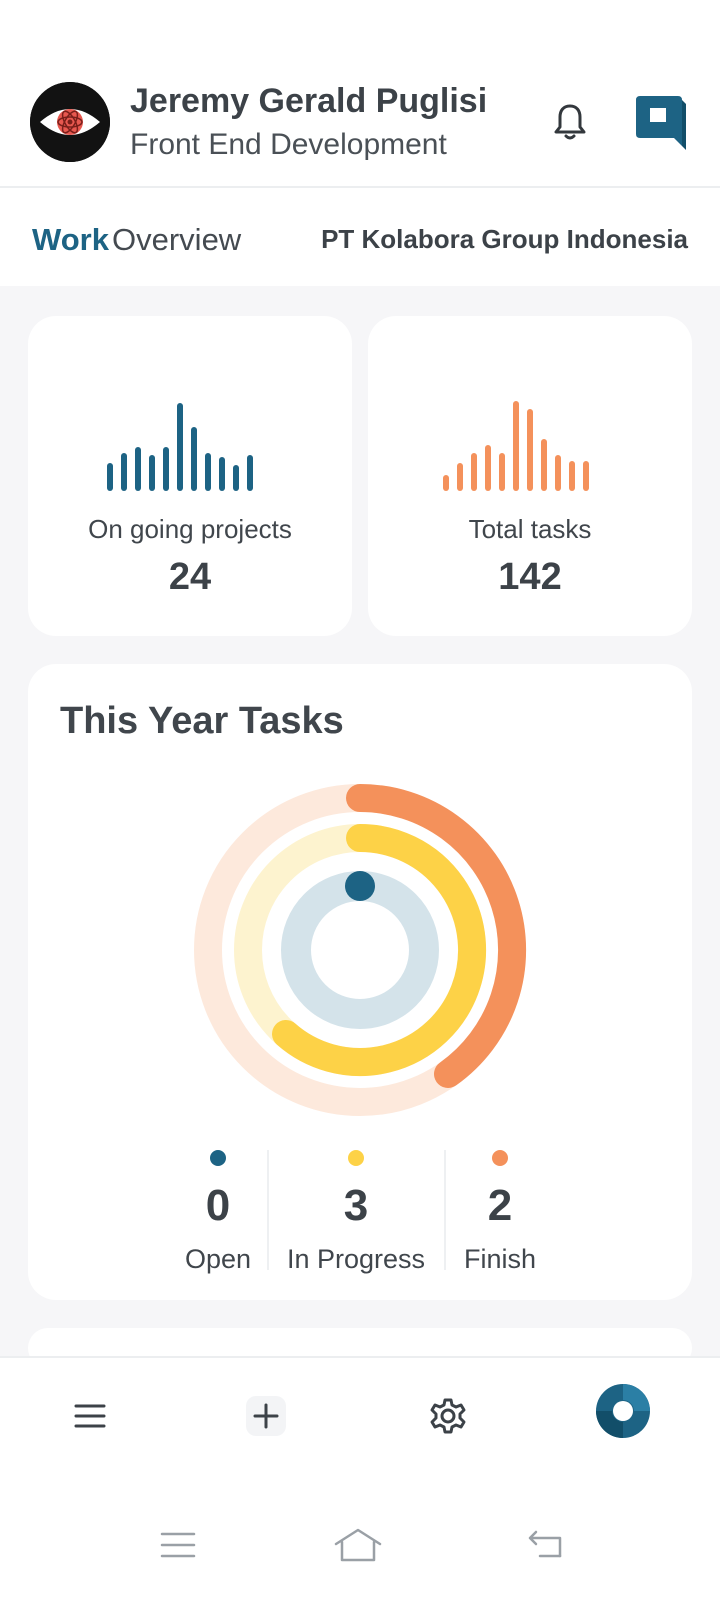 Image resolution: width=720 pixels, height=1600 pixels. I want to click on profile-logo-icon, so click(623, 1411).